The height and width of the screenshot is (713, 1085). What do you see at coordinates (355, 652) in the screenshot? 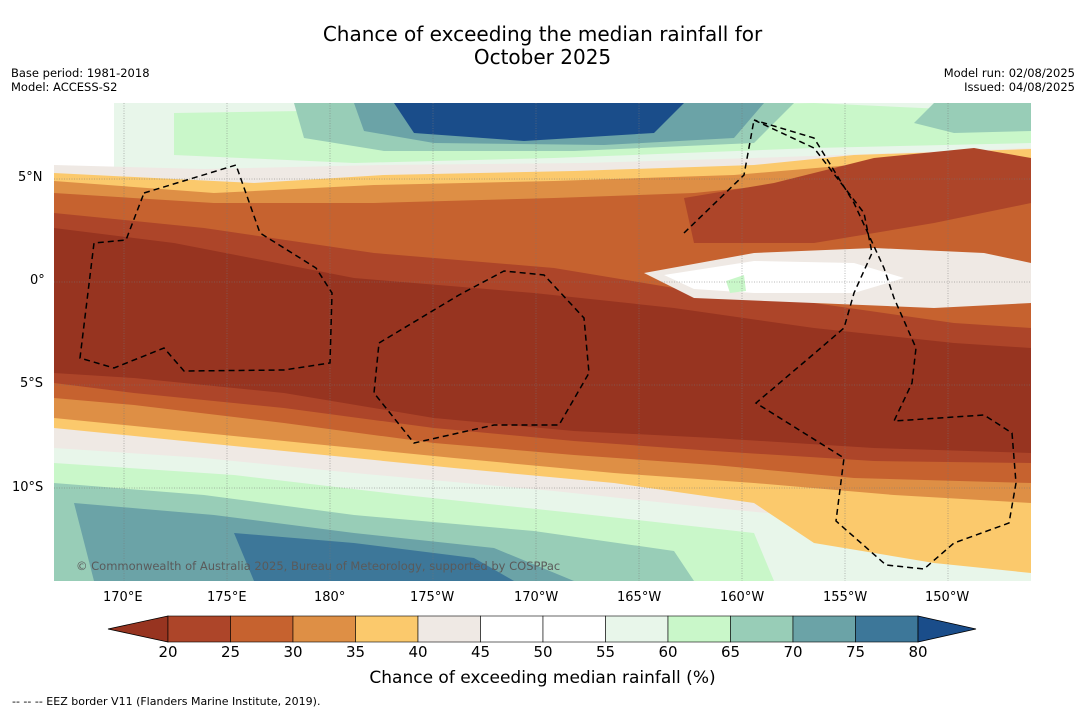
I see `colorbar-tick-label: 35` at bounding box center [355, 652].